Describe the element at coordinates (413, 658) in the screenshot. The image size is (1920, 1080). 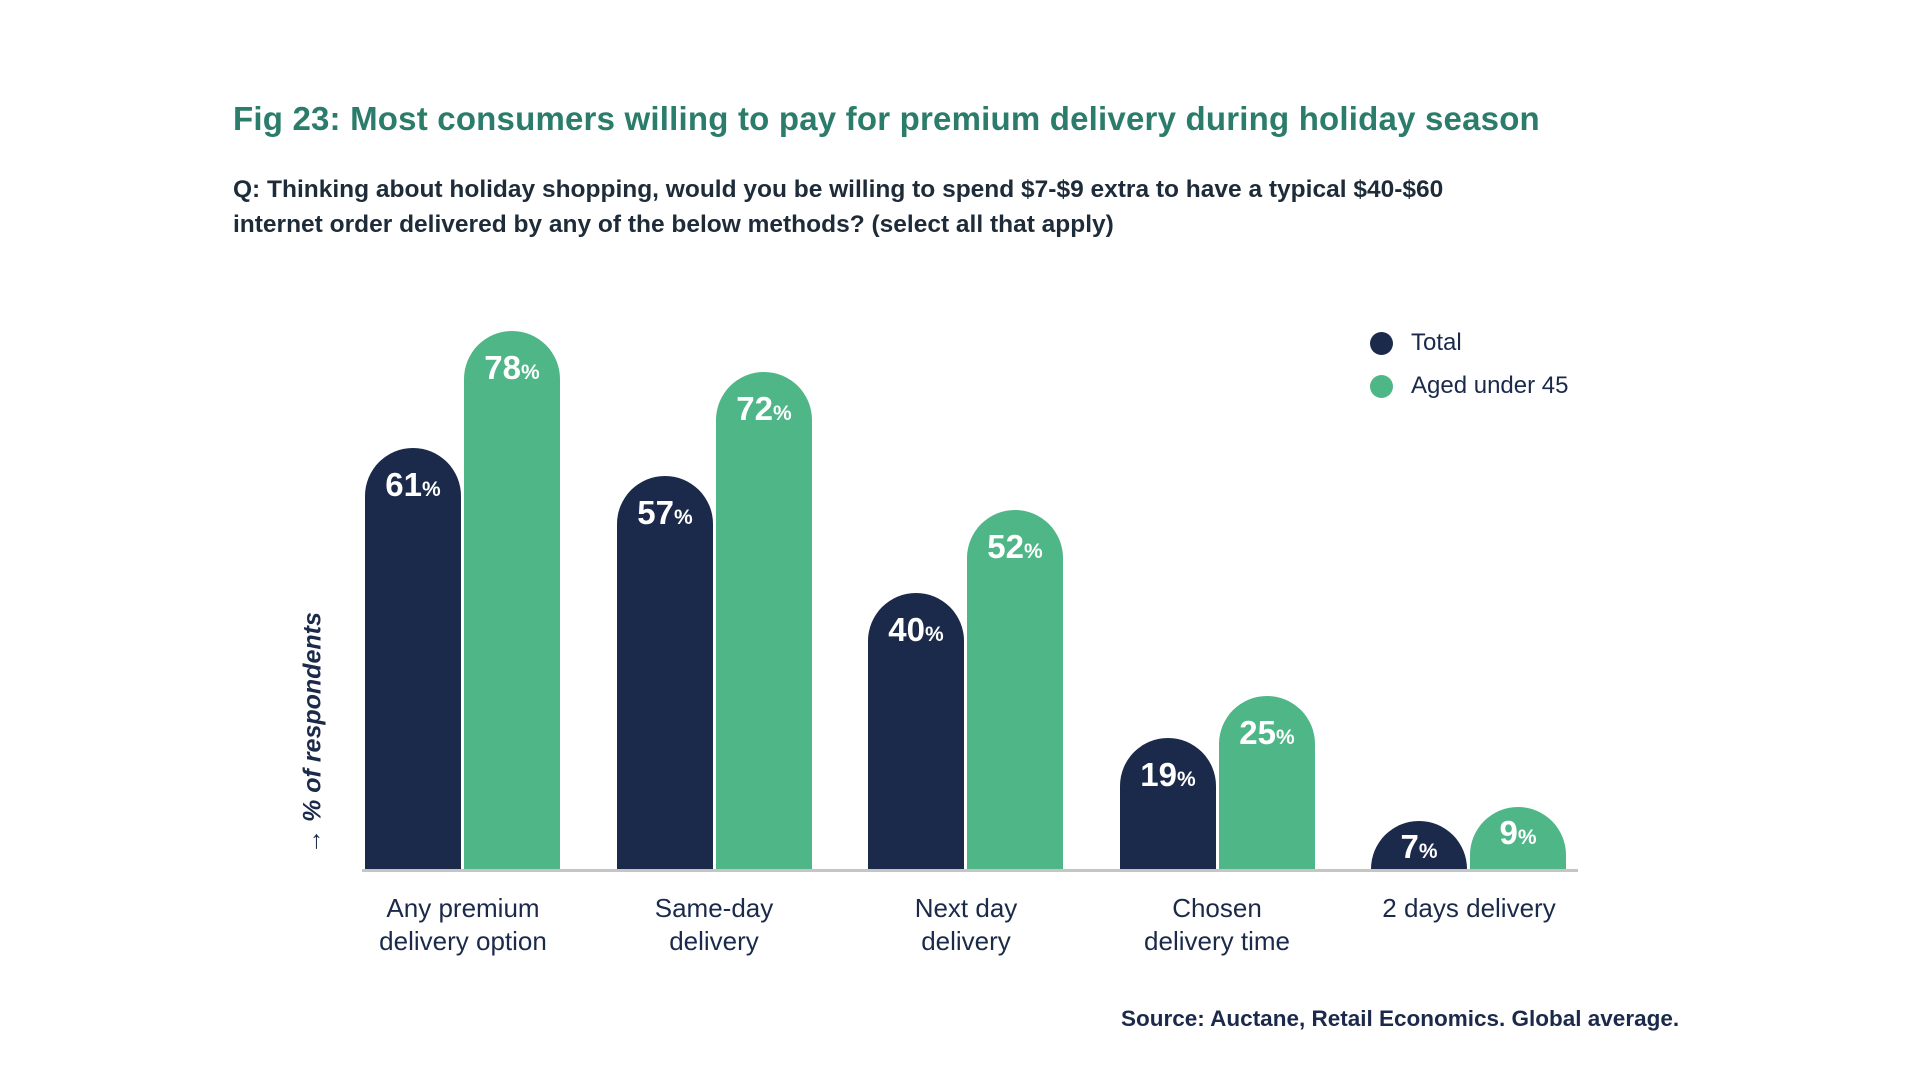
I see `bar-total-any-premium-delivery-option: 61%` at that location.